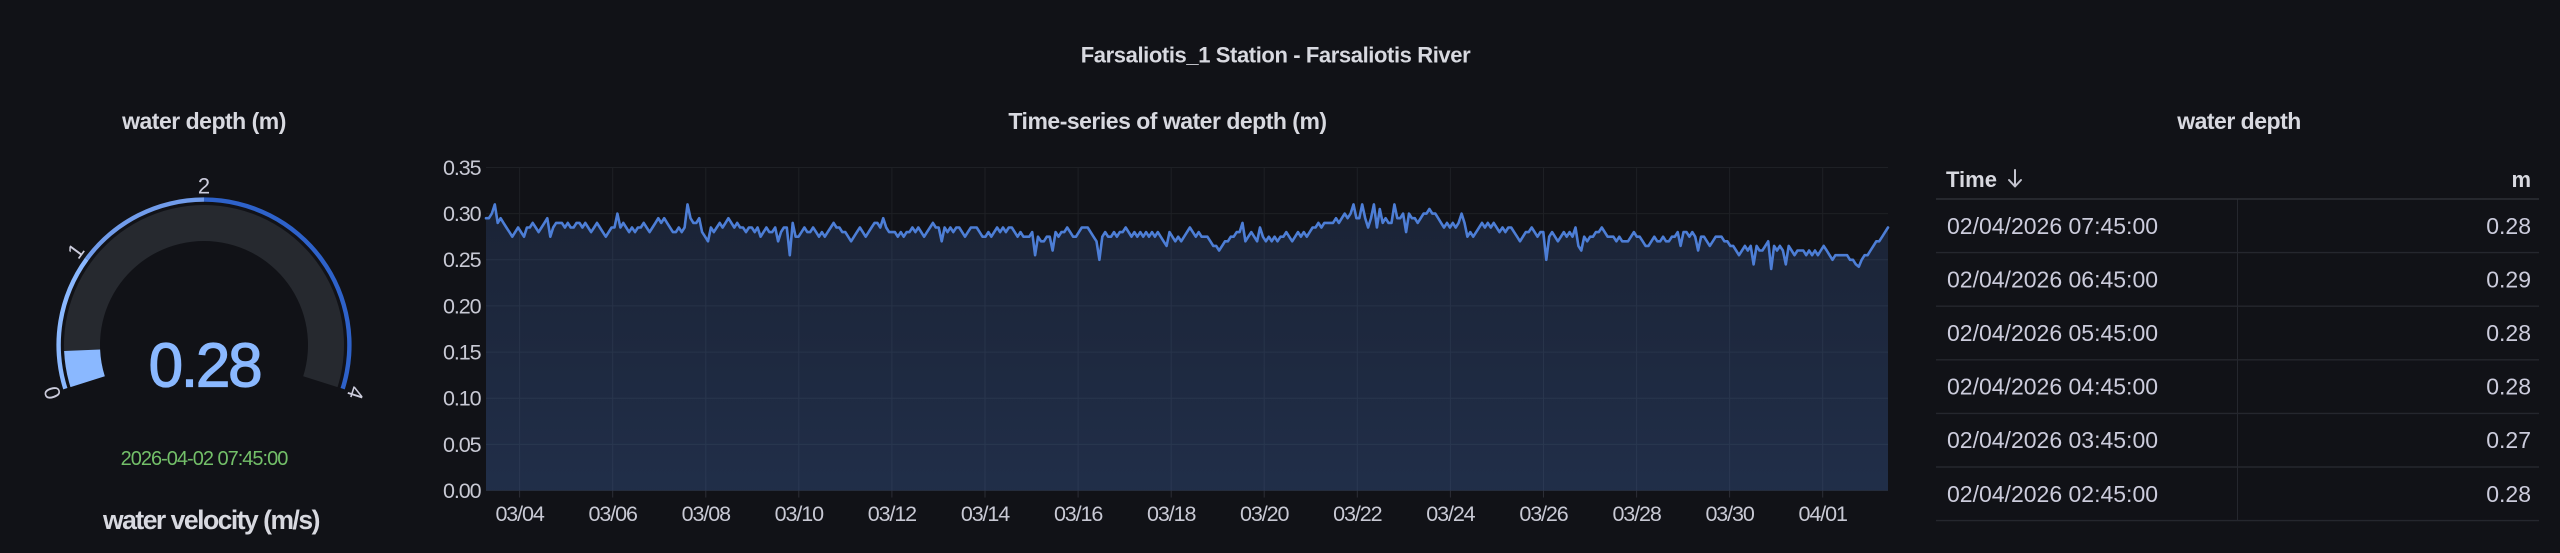 The height and width of the screenshot is (553, 2560). What do you see at coordinates (2508, 440) in the screenshot?
I see `svg-text: 0.27` at bounding box center [2508, 440].